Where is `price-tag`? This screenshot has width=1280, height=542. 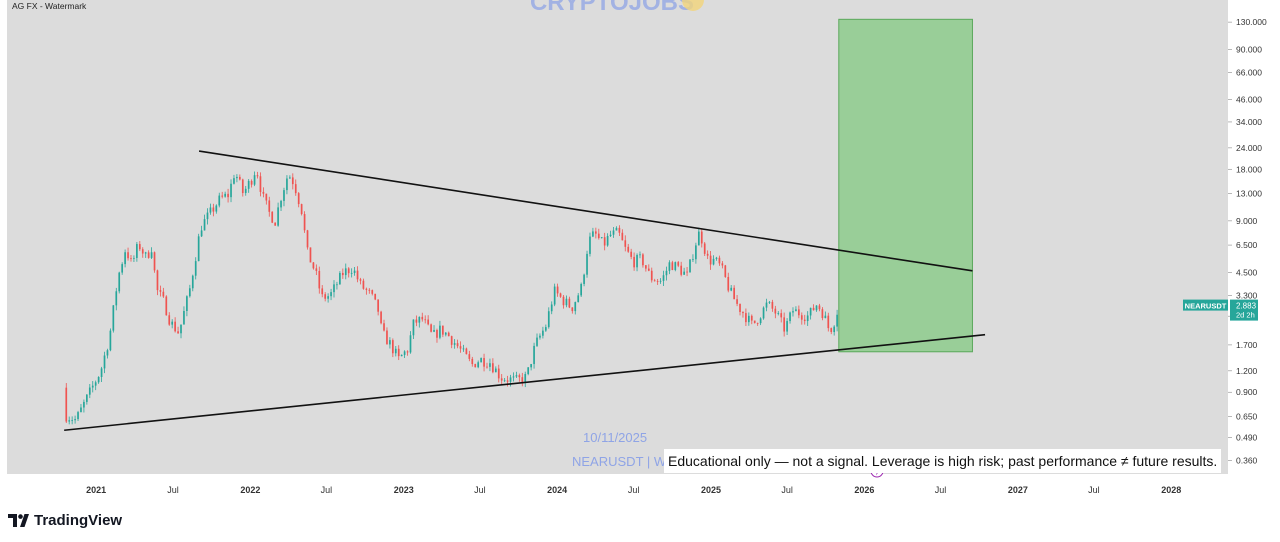 price-tag is located at coordinates (1244, 310).